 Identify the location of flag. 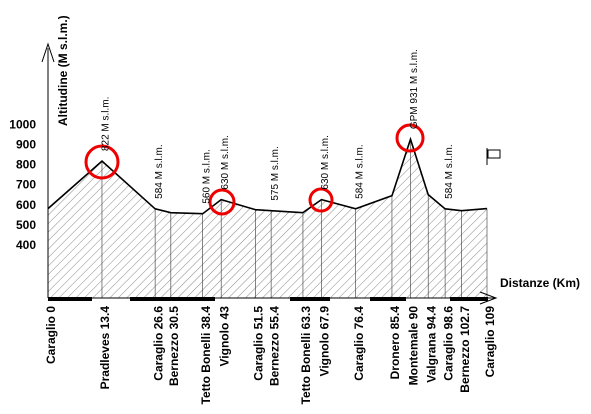
(494, 154).